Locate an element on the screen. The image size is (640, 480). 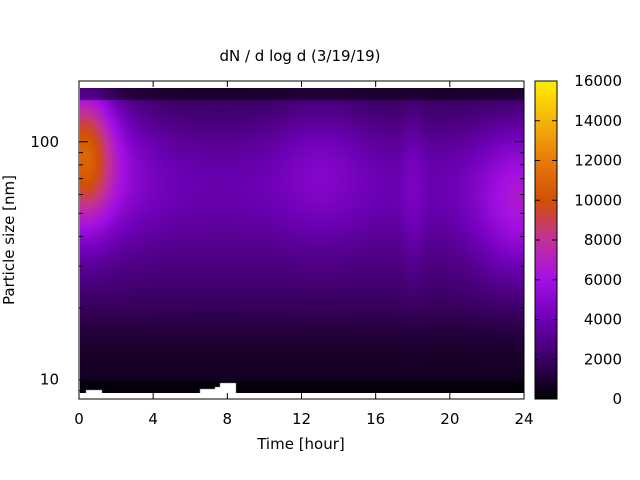
colorbar-tick-label: 0 is located at coordinates (617, 399).